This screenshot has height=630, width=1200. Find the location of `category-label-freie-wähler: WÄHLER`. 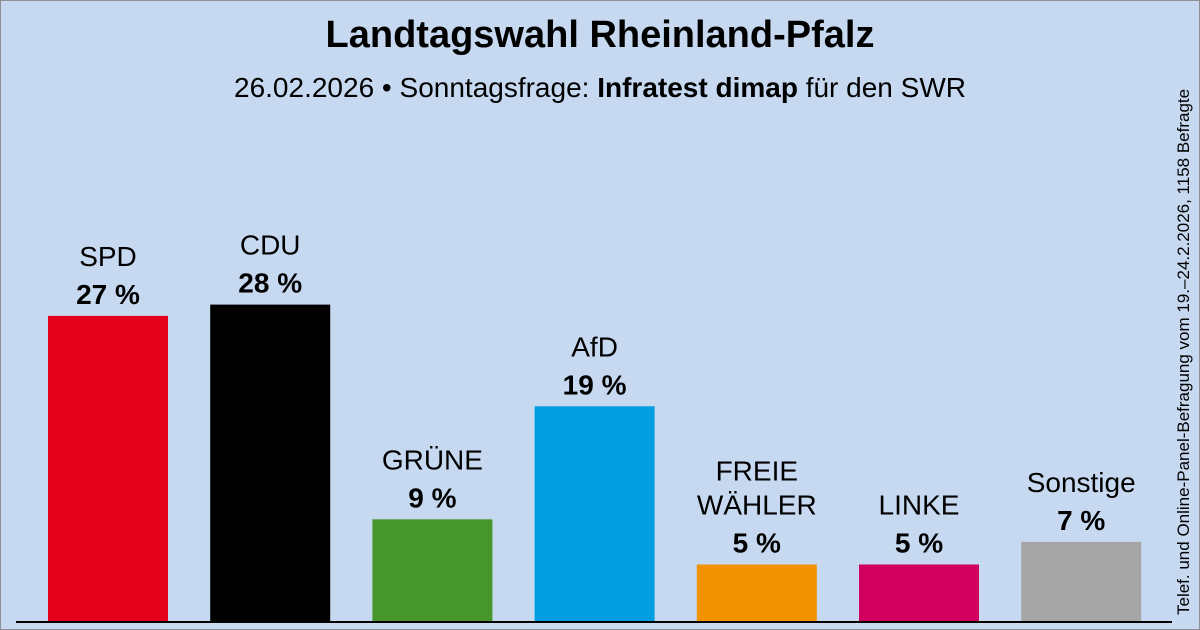

category-label-freie-wähler: WÄHLER is located at coordinates (757, 505).